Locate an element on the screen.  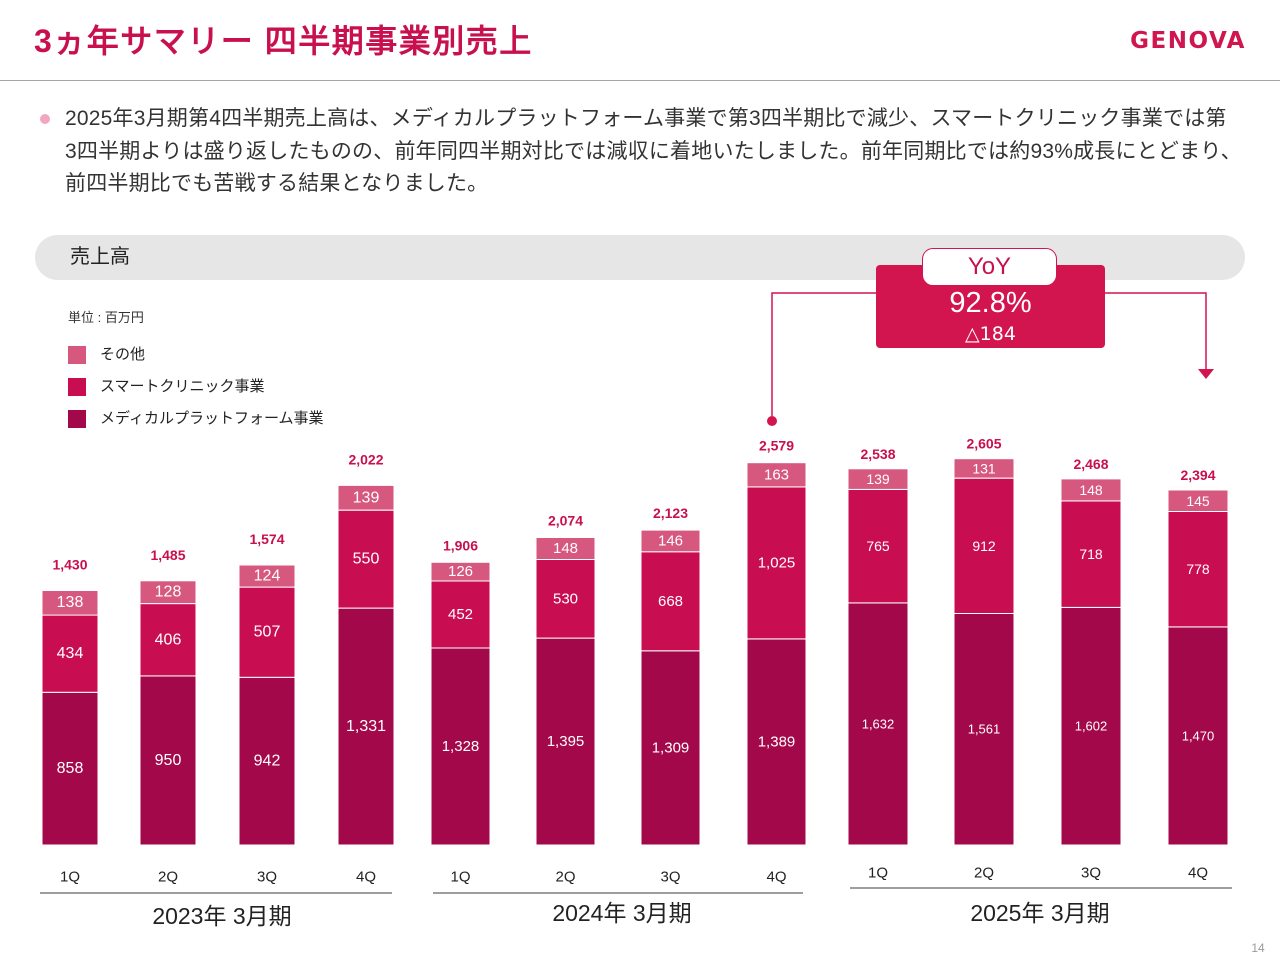
segment-value-label: 124 is located at coordinates (267, 576).